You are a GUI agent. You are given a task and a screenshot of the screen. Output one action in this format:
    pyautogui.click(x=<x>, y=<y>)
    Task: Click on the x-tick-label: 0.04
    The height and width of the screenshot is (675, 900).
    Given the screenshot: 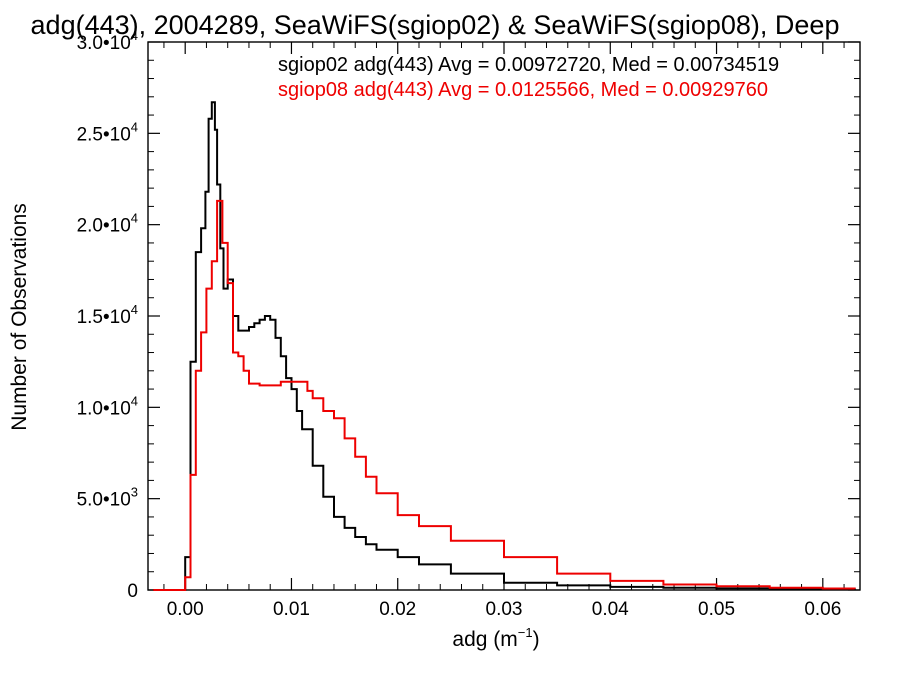 What is the action you would take?
    pyautogui.click(x=610, y=609)
    